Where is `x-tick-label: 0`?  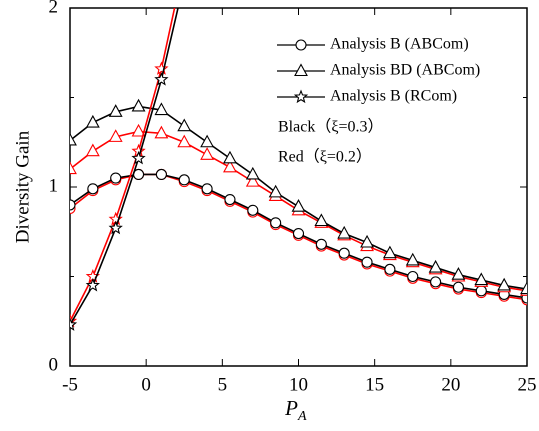
x-tick-label: 0 is located at coordinates (146, 384).